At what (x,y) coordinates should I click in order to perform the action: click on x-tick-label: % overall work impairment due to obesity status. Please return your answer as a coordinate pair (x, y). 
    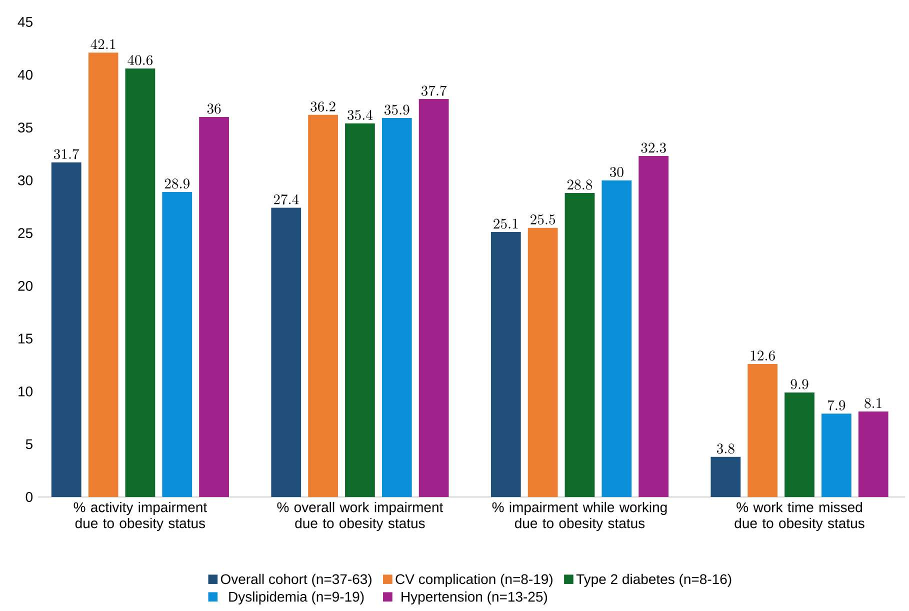
    Looking at the image, I should click on (360, 516).